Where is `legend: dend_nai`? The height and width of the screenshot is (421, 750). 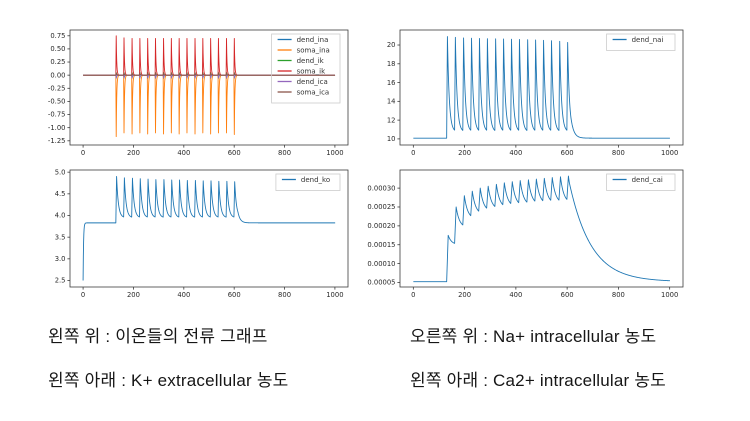 legend: dend_nai is located at coordinates (641, 42).